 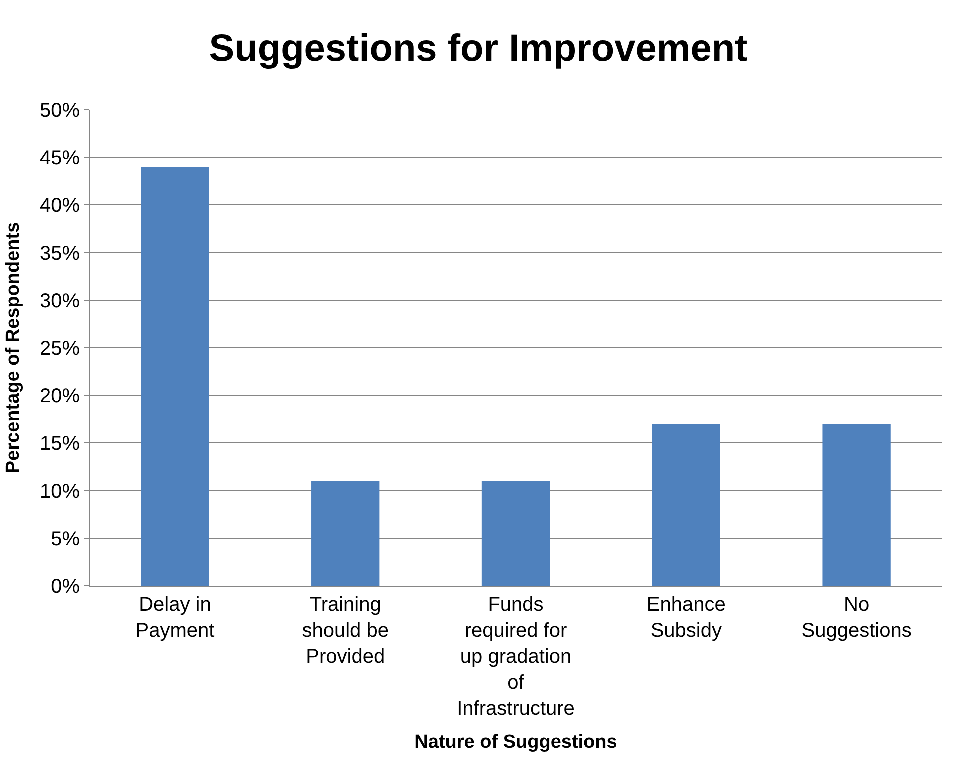 I want to click on y-tick-label: 10%, so click(x=60, y=491).